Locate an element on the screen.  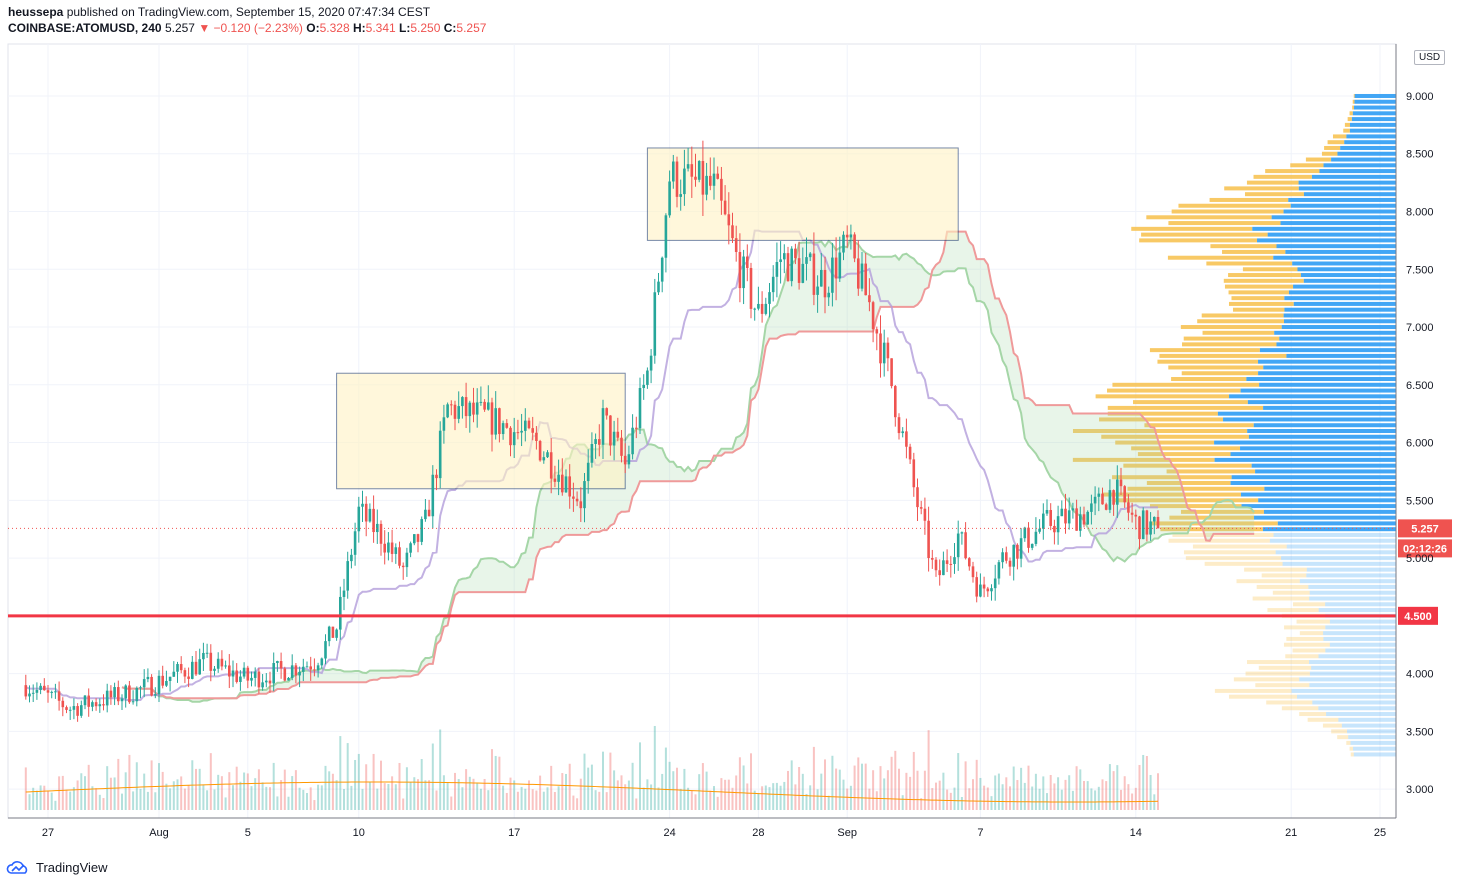
tradingview-logo: TradingView is located at coordinates (57, 867).